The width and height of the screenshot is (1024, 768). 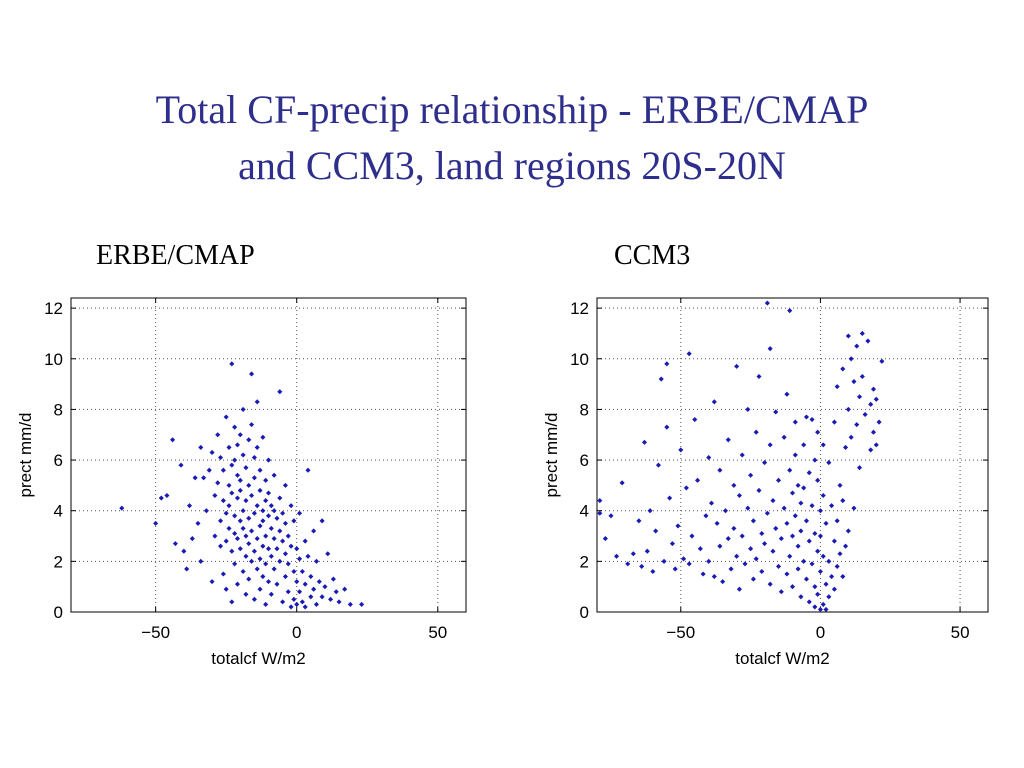 What do you see at coordinates (258, 658) in the screenshot?
I see `x-axis-label: totalcf W/m2` at bounding box center [258, 658].